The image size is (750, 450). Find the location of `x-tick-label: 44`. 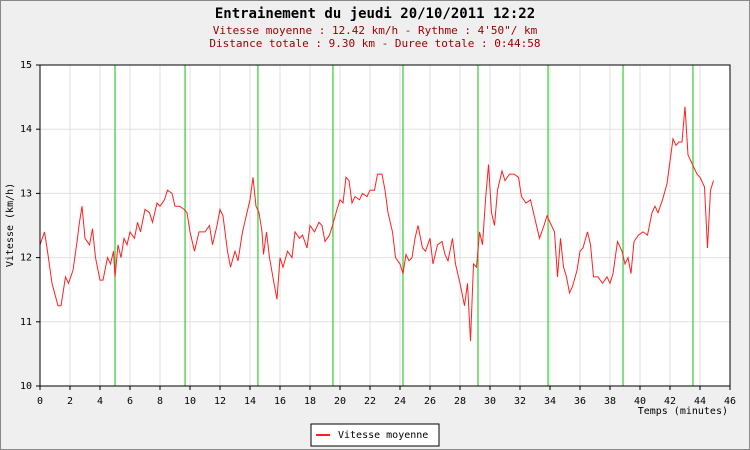

x-tick-label: 44 is located at coordinates (700, 401).